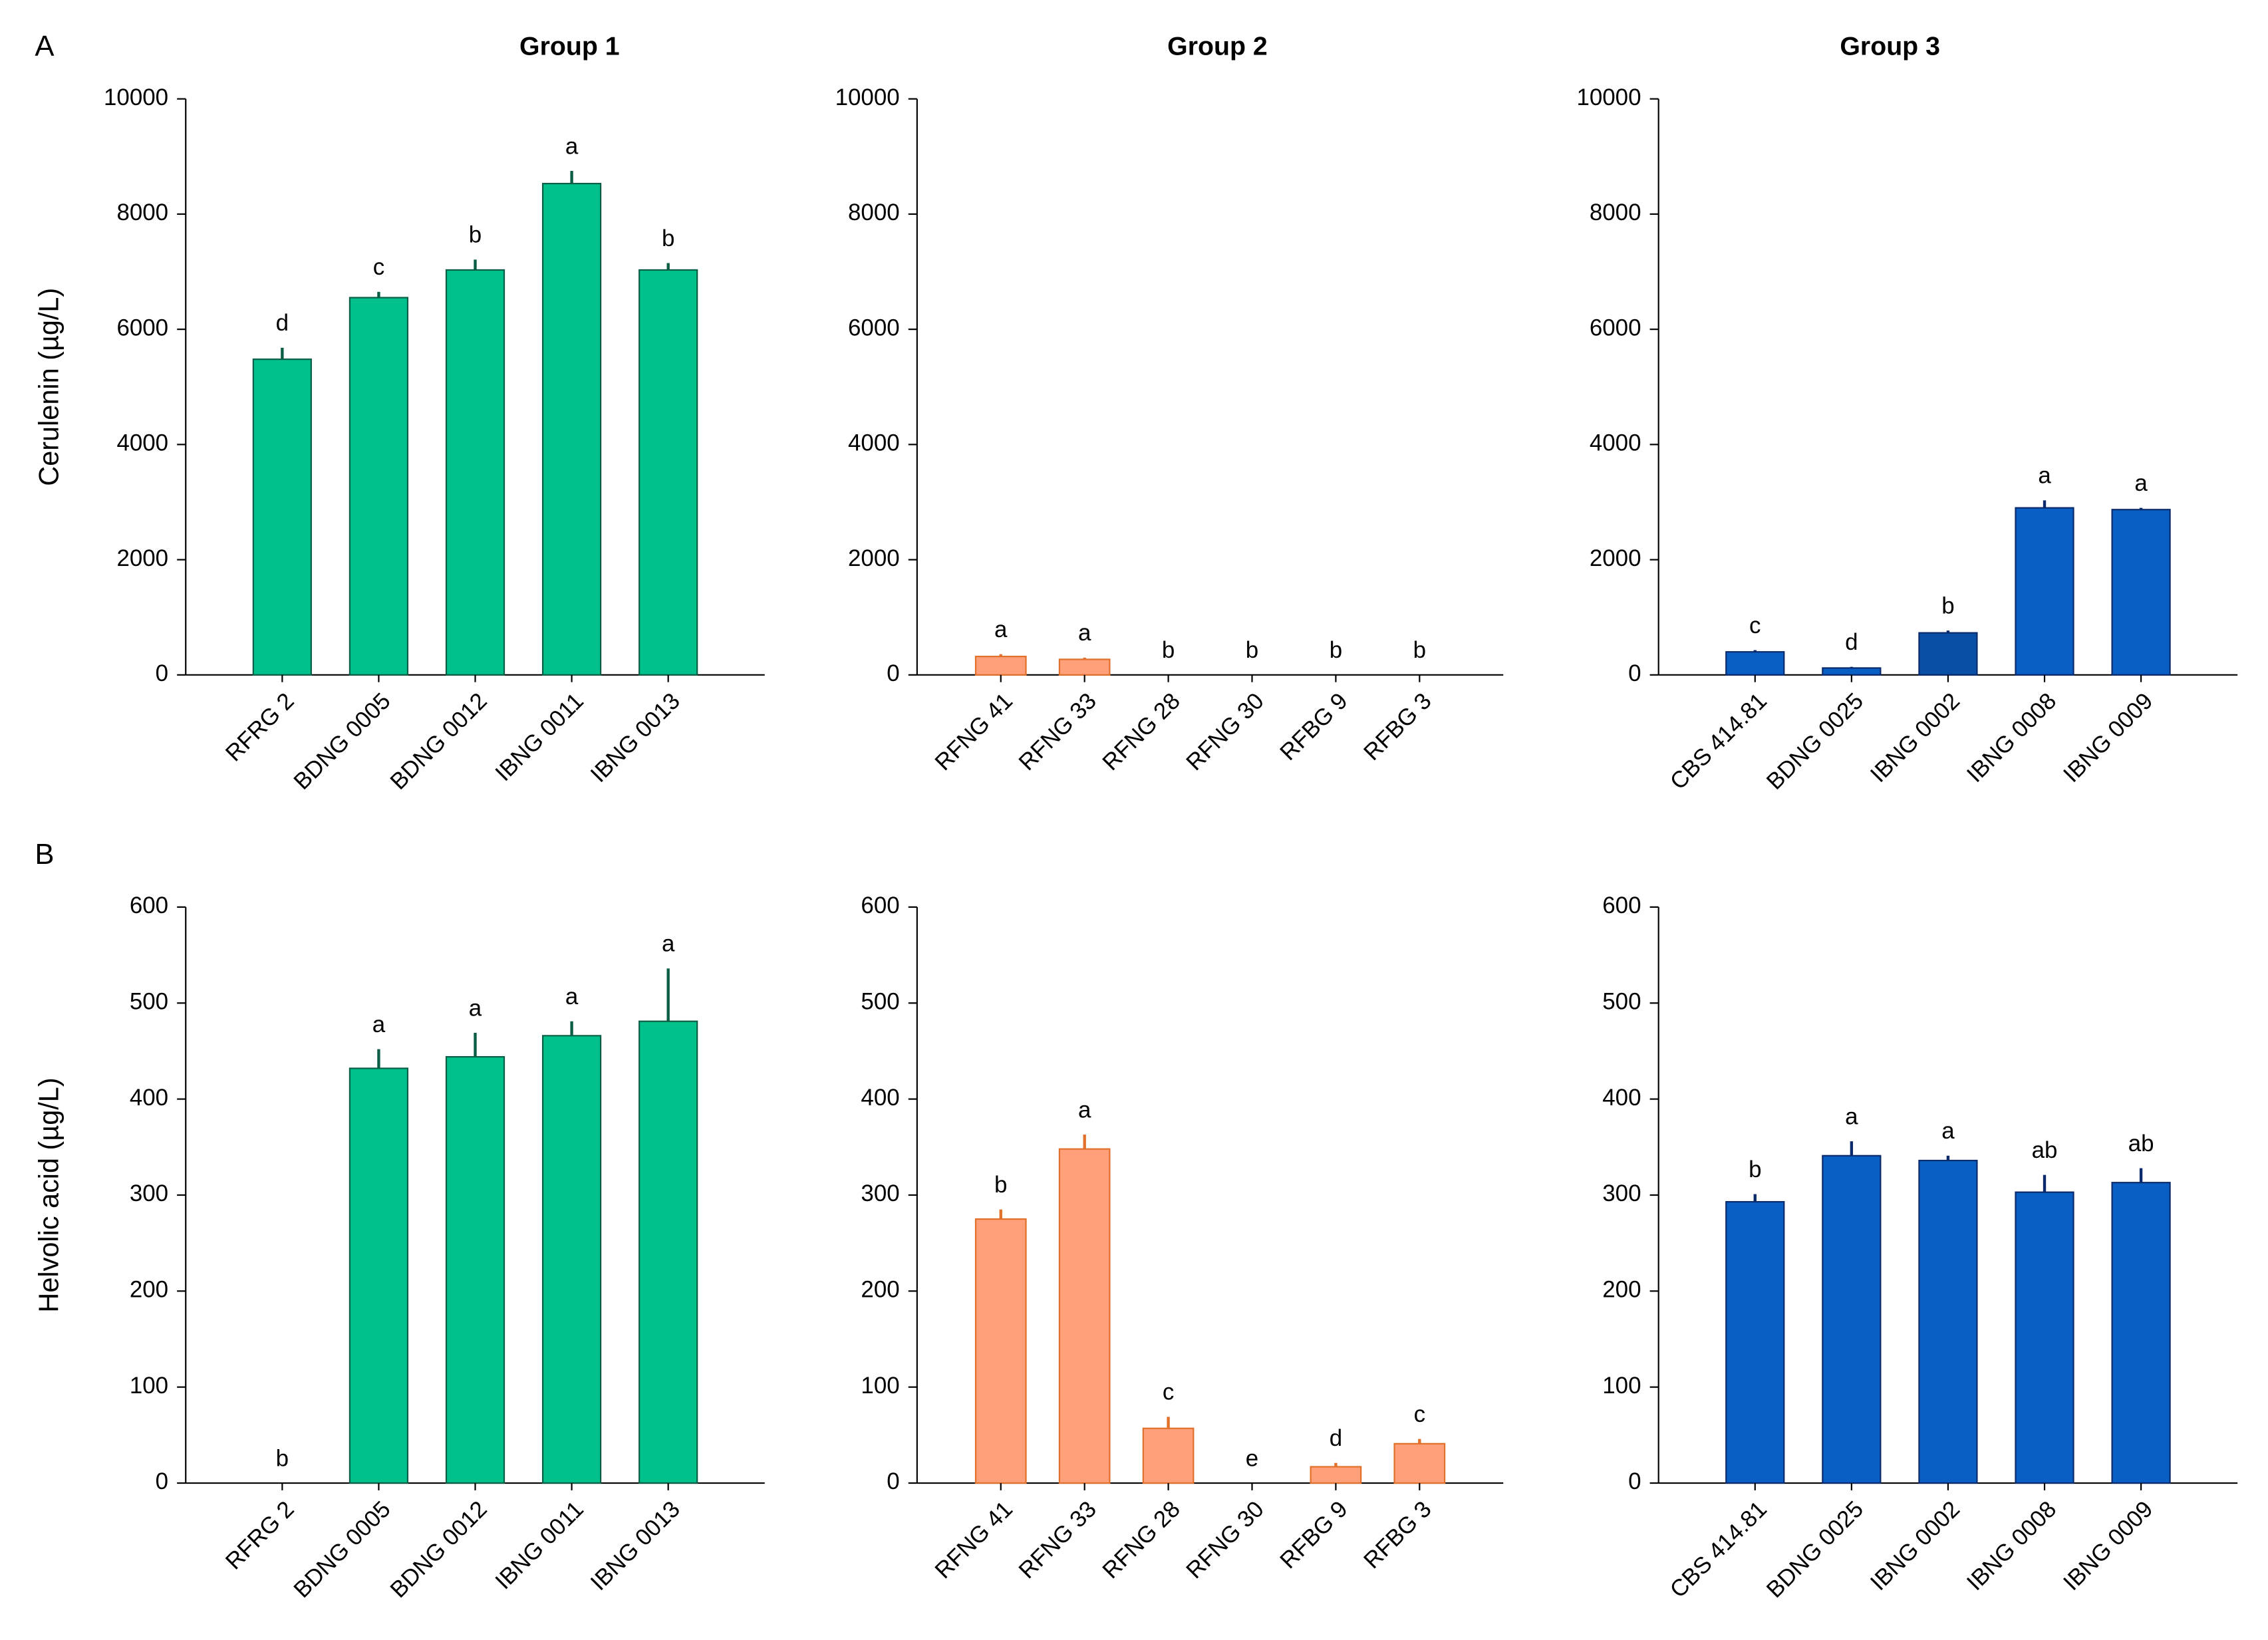 The width and height of the screenshot is (2268, 1640). Describe the element at coordinates (1890, 46) in the screenshot. I see `chart-title: Group 3` at that location.